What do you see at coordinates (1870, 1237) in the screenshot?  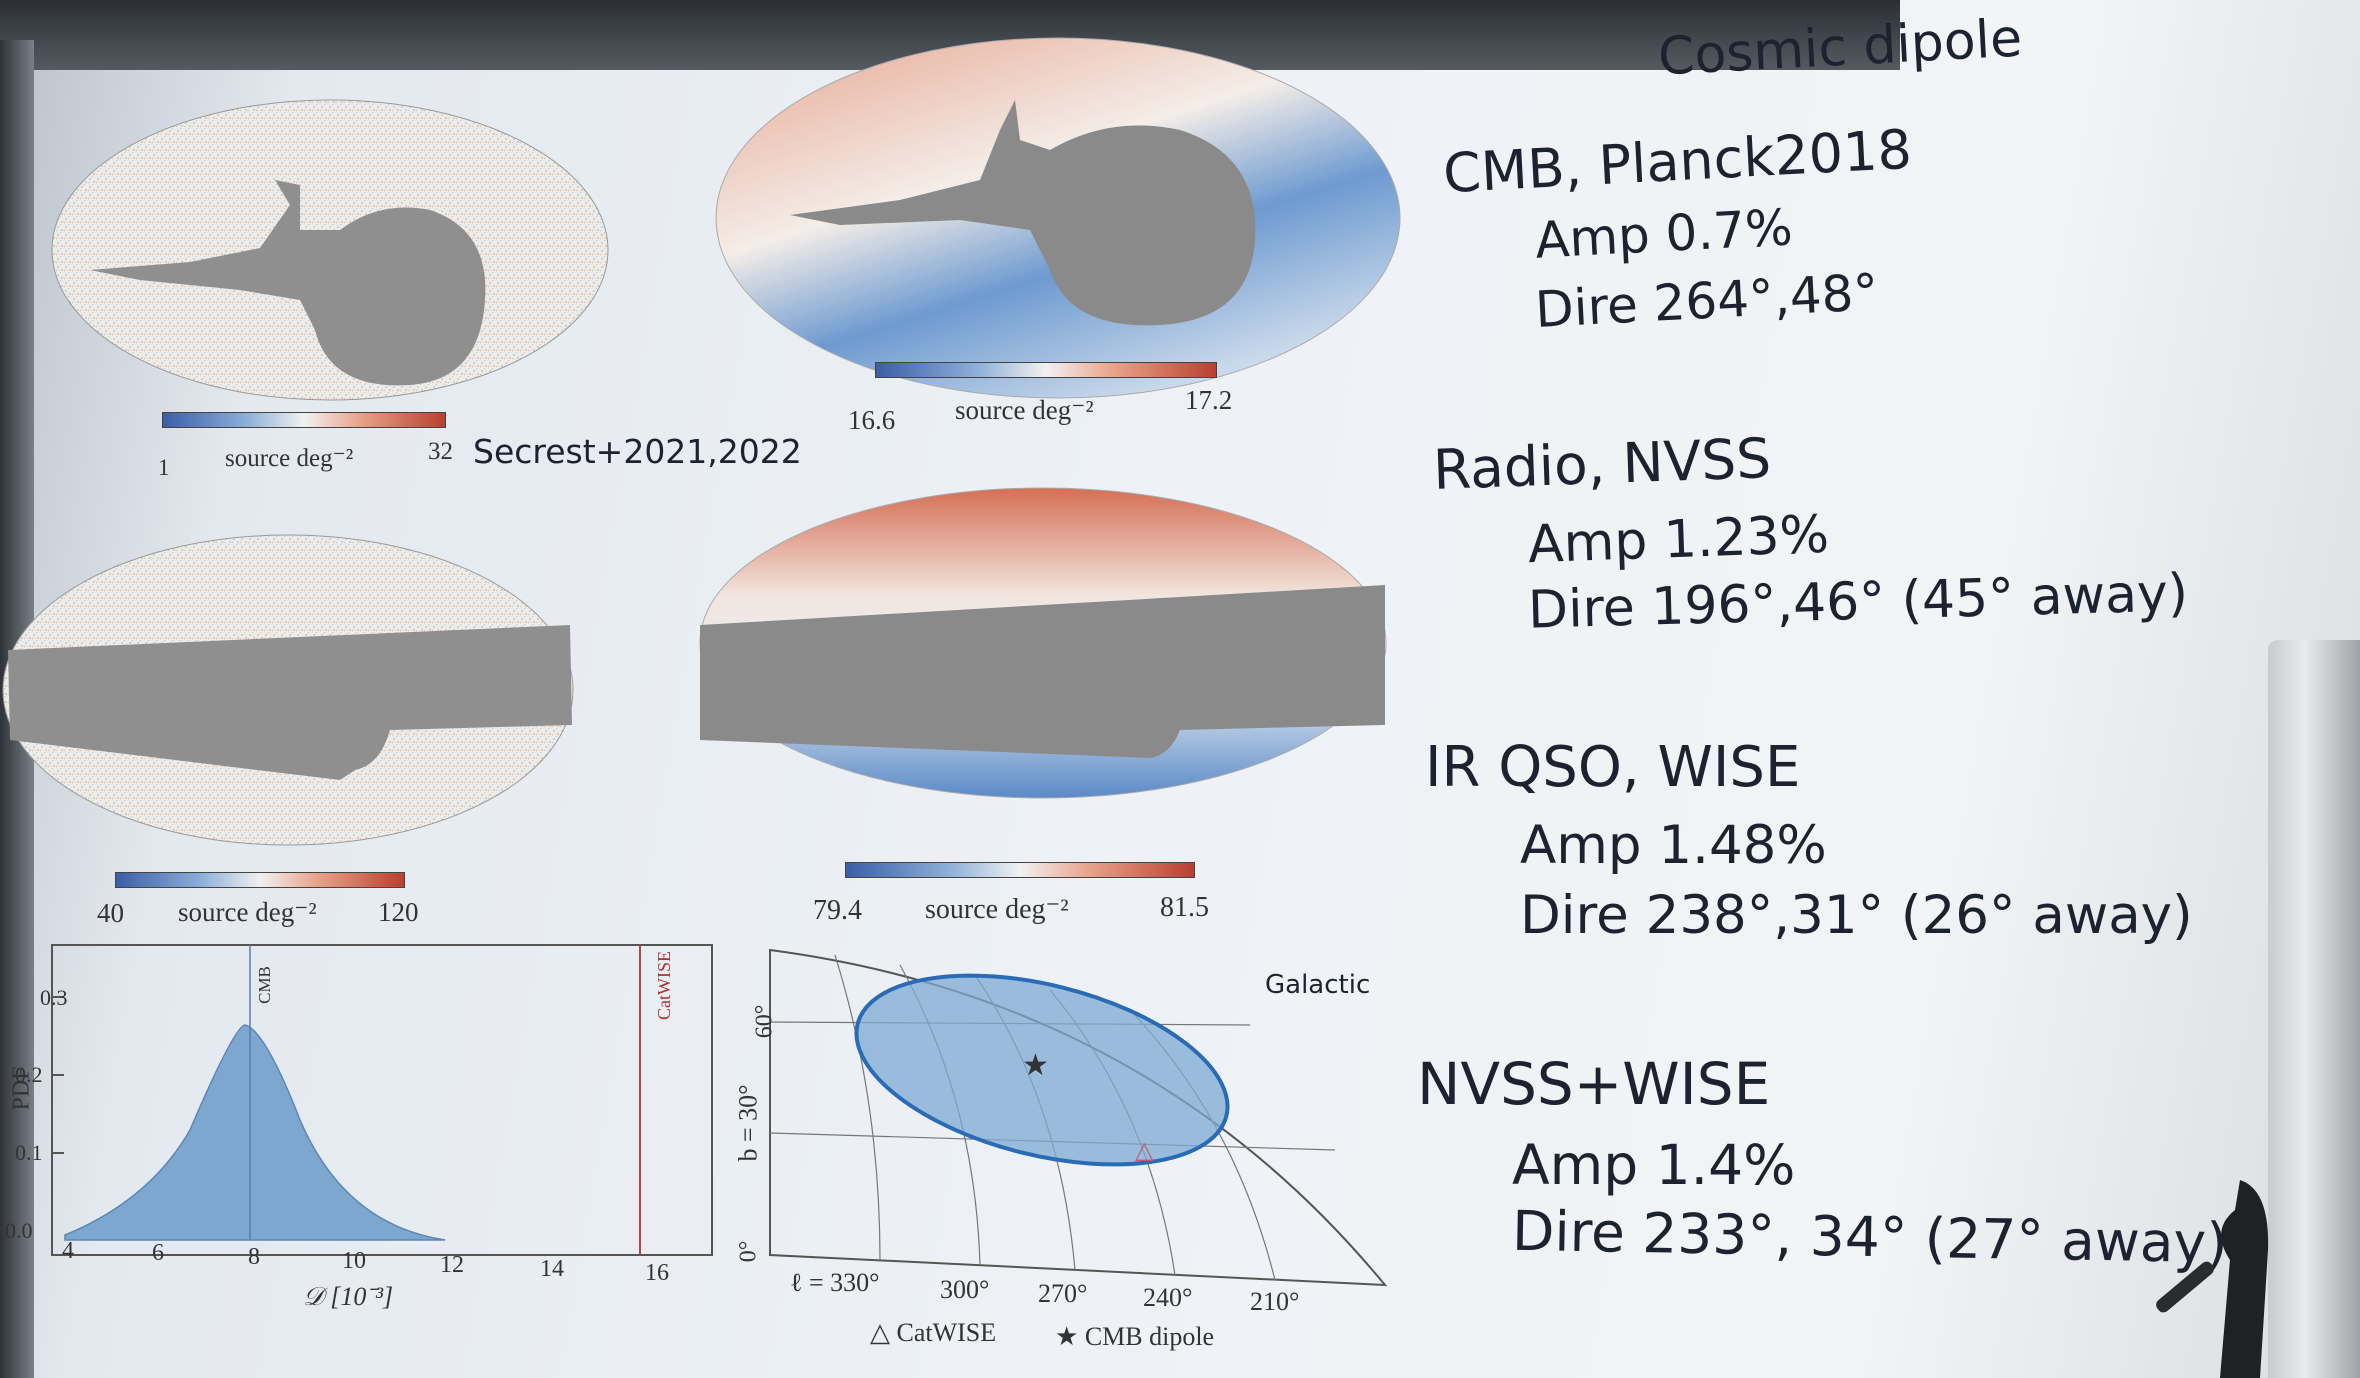 I see `entry-combined-dire: Dire 233°, 34° (27° away)` at bounding box center [1870, 1237].